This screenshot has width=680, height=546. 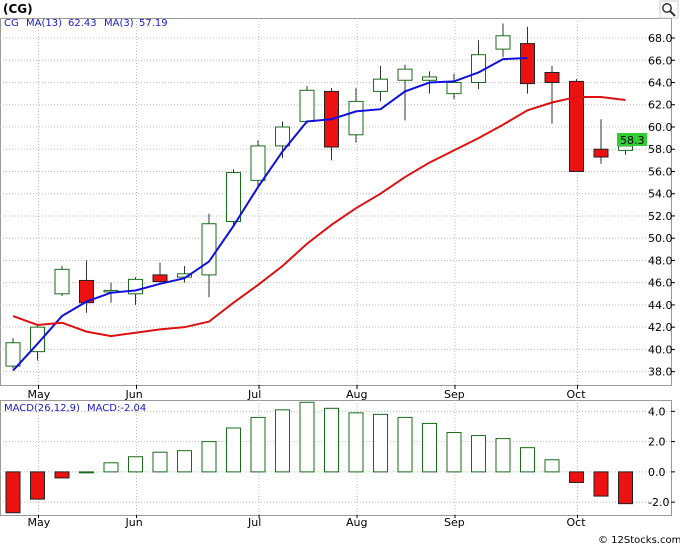 I want to click on macd-x-tick-label: Jul, so click(x=254, y=522).